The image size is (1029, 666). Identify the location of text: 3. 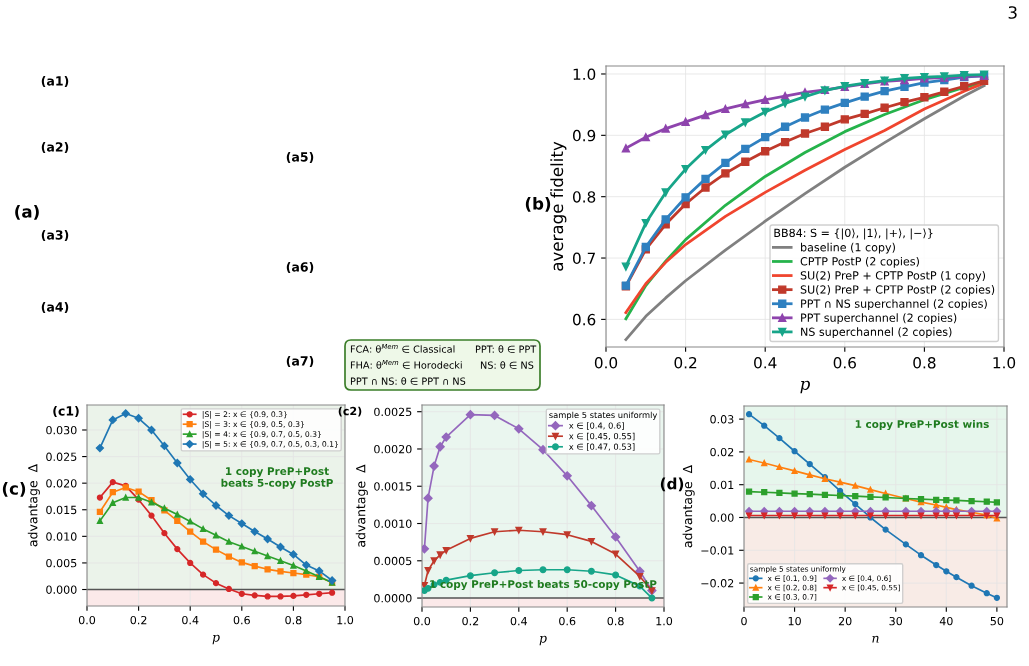
(1012, 12).